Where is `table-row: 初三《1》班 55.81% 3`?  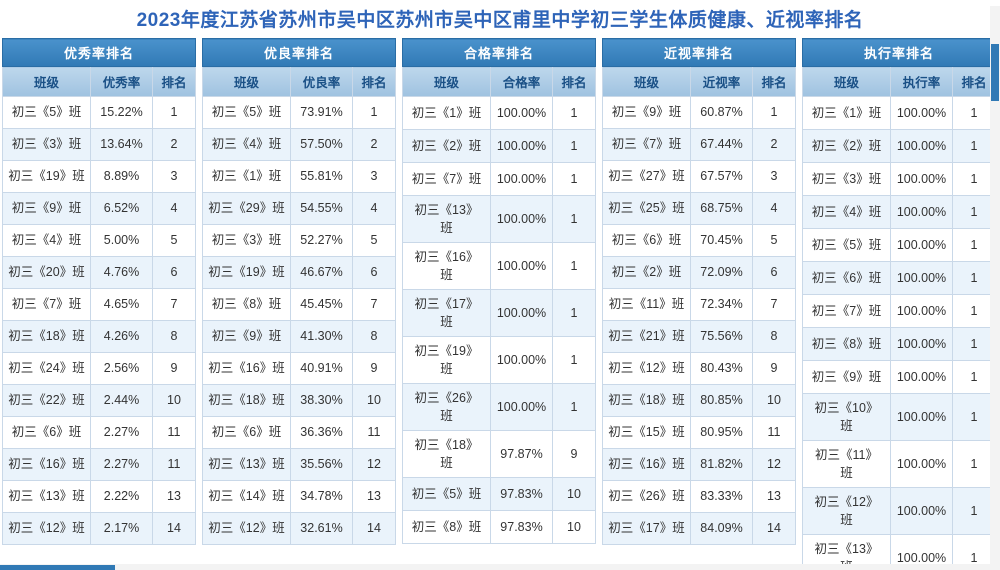
table-row: 初三《1》班 55.81% 3 is located at coordinates (299, 176).